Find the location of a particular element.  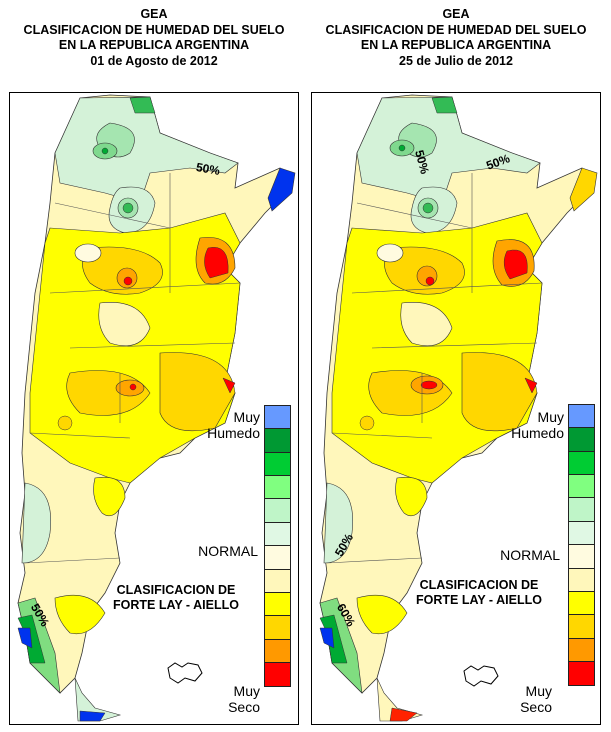

northeast-zone is located at coordinates (583, 189).